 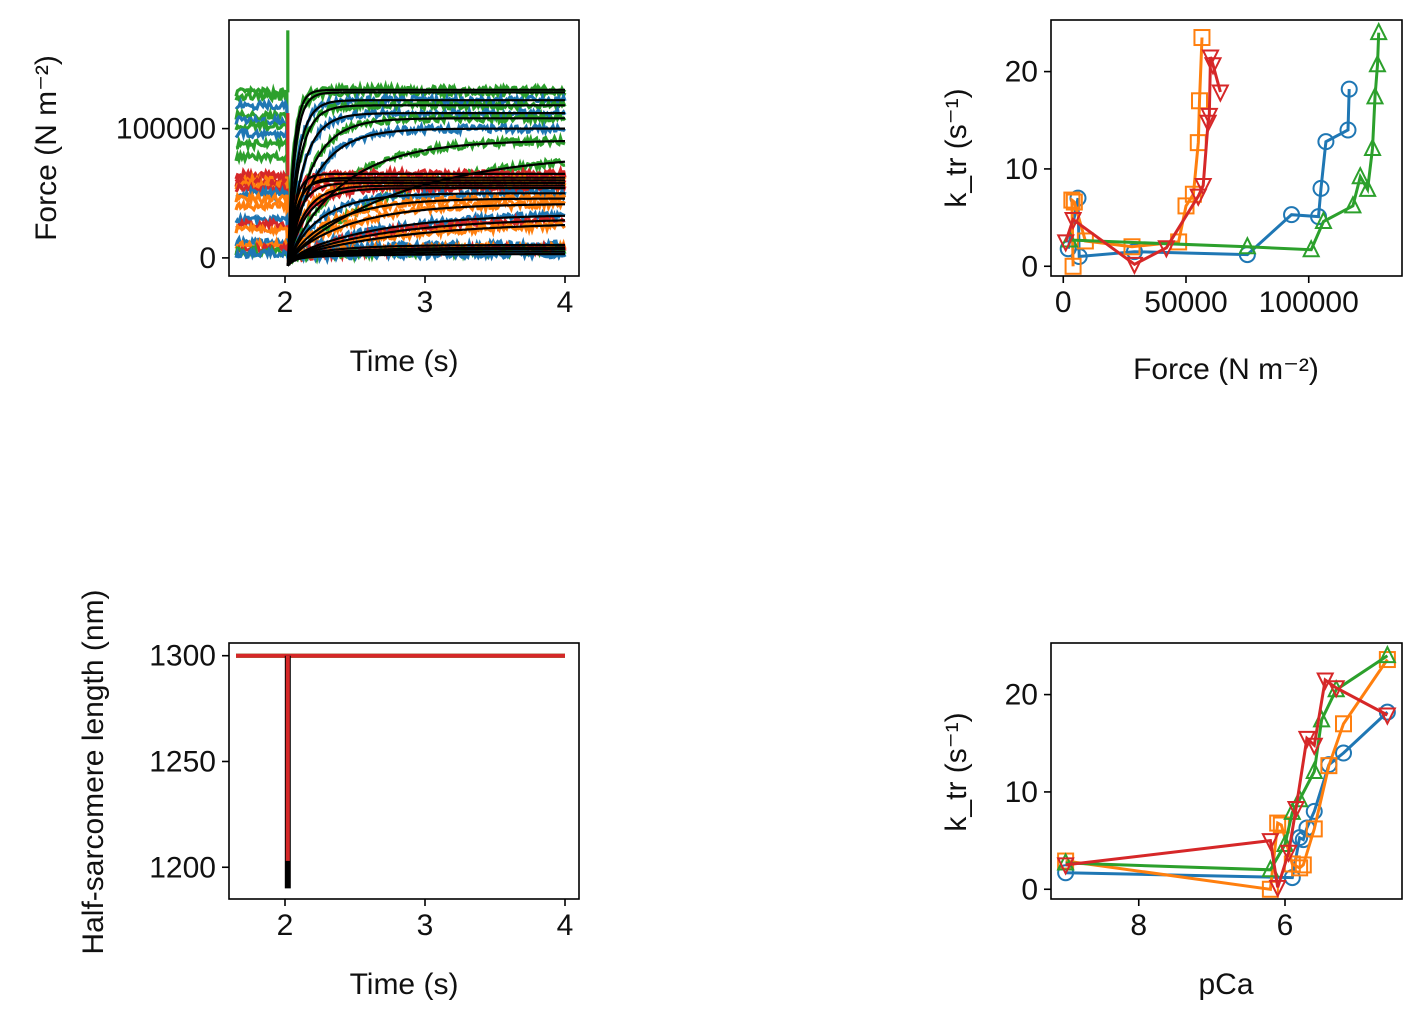 I want to click on ktr-vs-pca-frame, so click(x=1226, y=771).